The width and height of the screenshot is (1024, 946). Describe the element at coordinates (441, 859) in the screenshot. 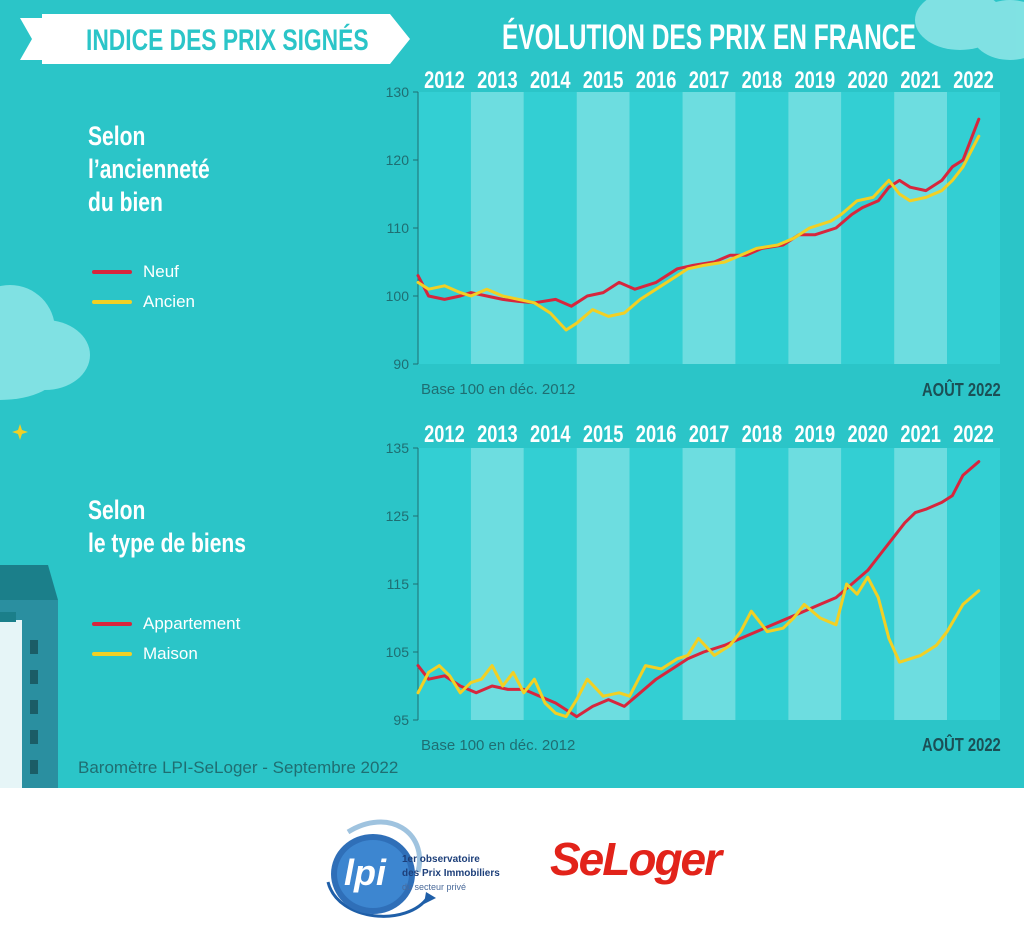

I see `lpi-line-1: 1er observatoire` at that location.